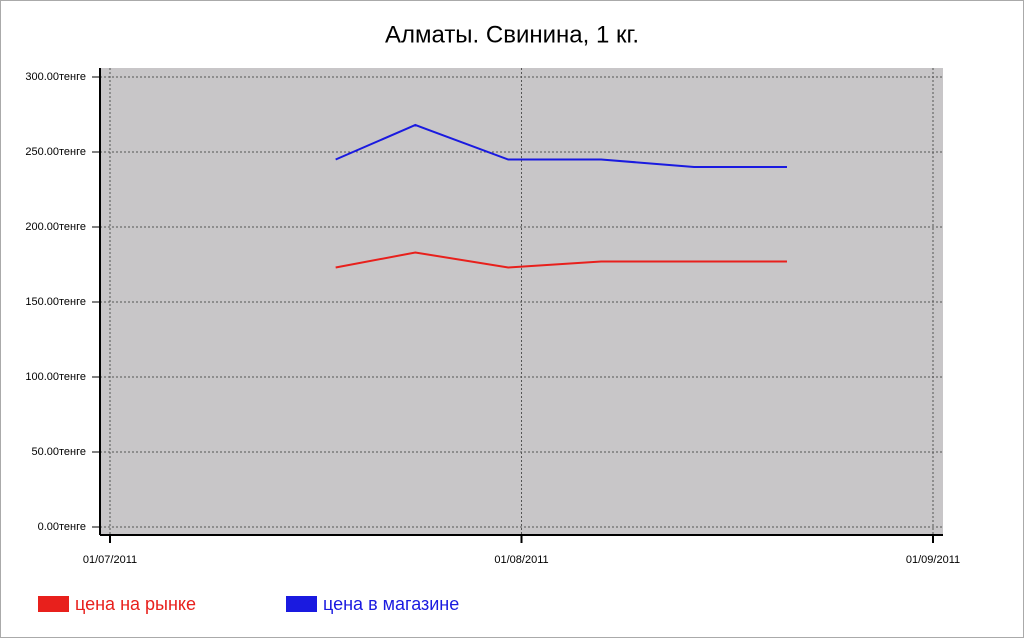 The width and height of the screenshot is (1024, 638). What do you see at coordinates (512, 34) in the screenshot?
I see `chart-title: Алматы. Свинина, 1 кг.` at bounding box center [512, 34].